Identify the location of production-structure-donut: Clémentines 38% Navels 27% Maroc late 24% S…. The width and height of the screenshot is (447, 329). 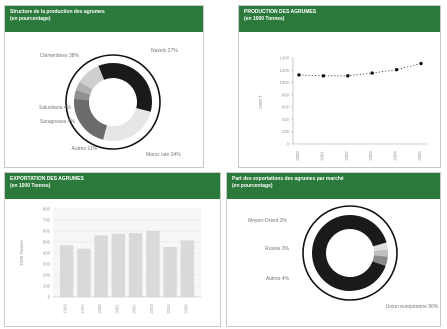
(110, 103).